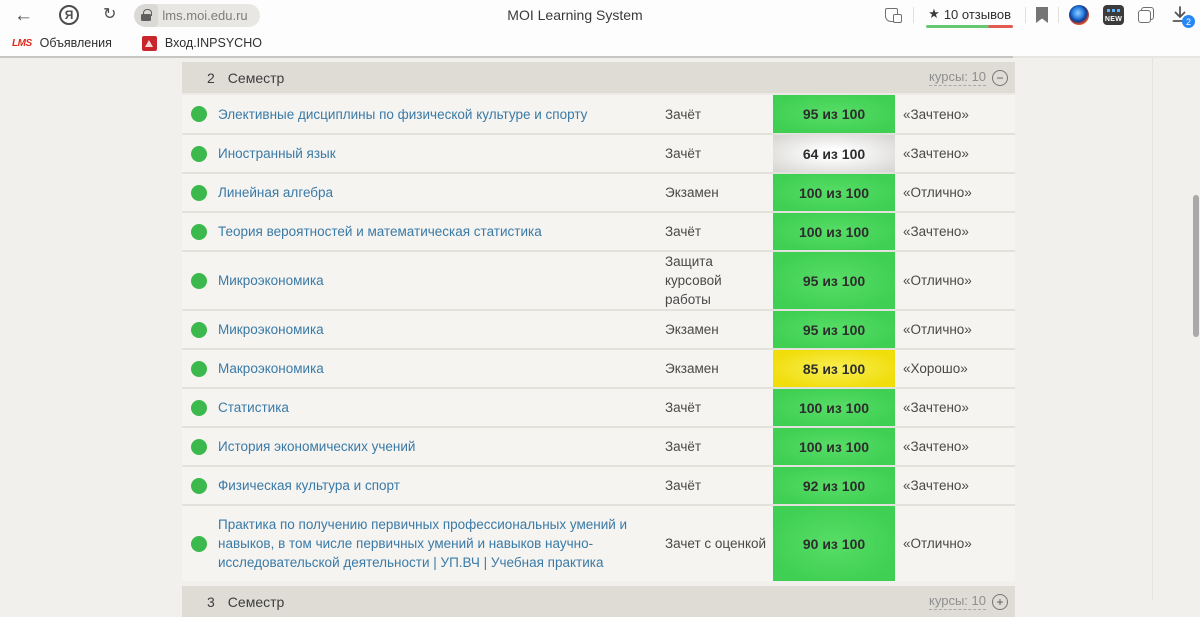 The height and width of the screenshot is (617, 1200). What do you see at coordinates (894, 15) in the screenshot?
I see `browser-protect-icon` at bounding box center [894, 15].